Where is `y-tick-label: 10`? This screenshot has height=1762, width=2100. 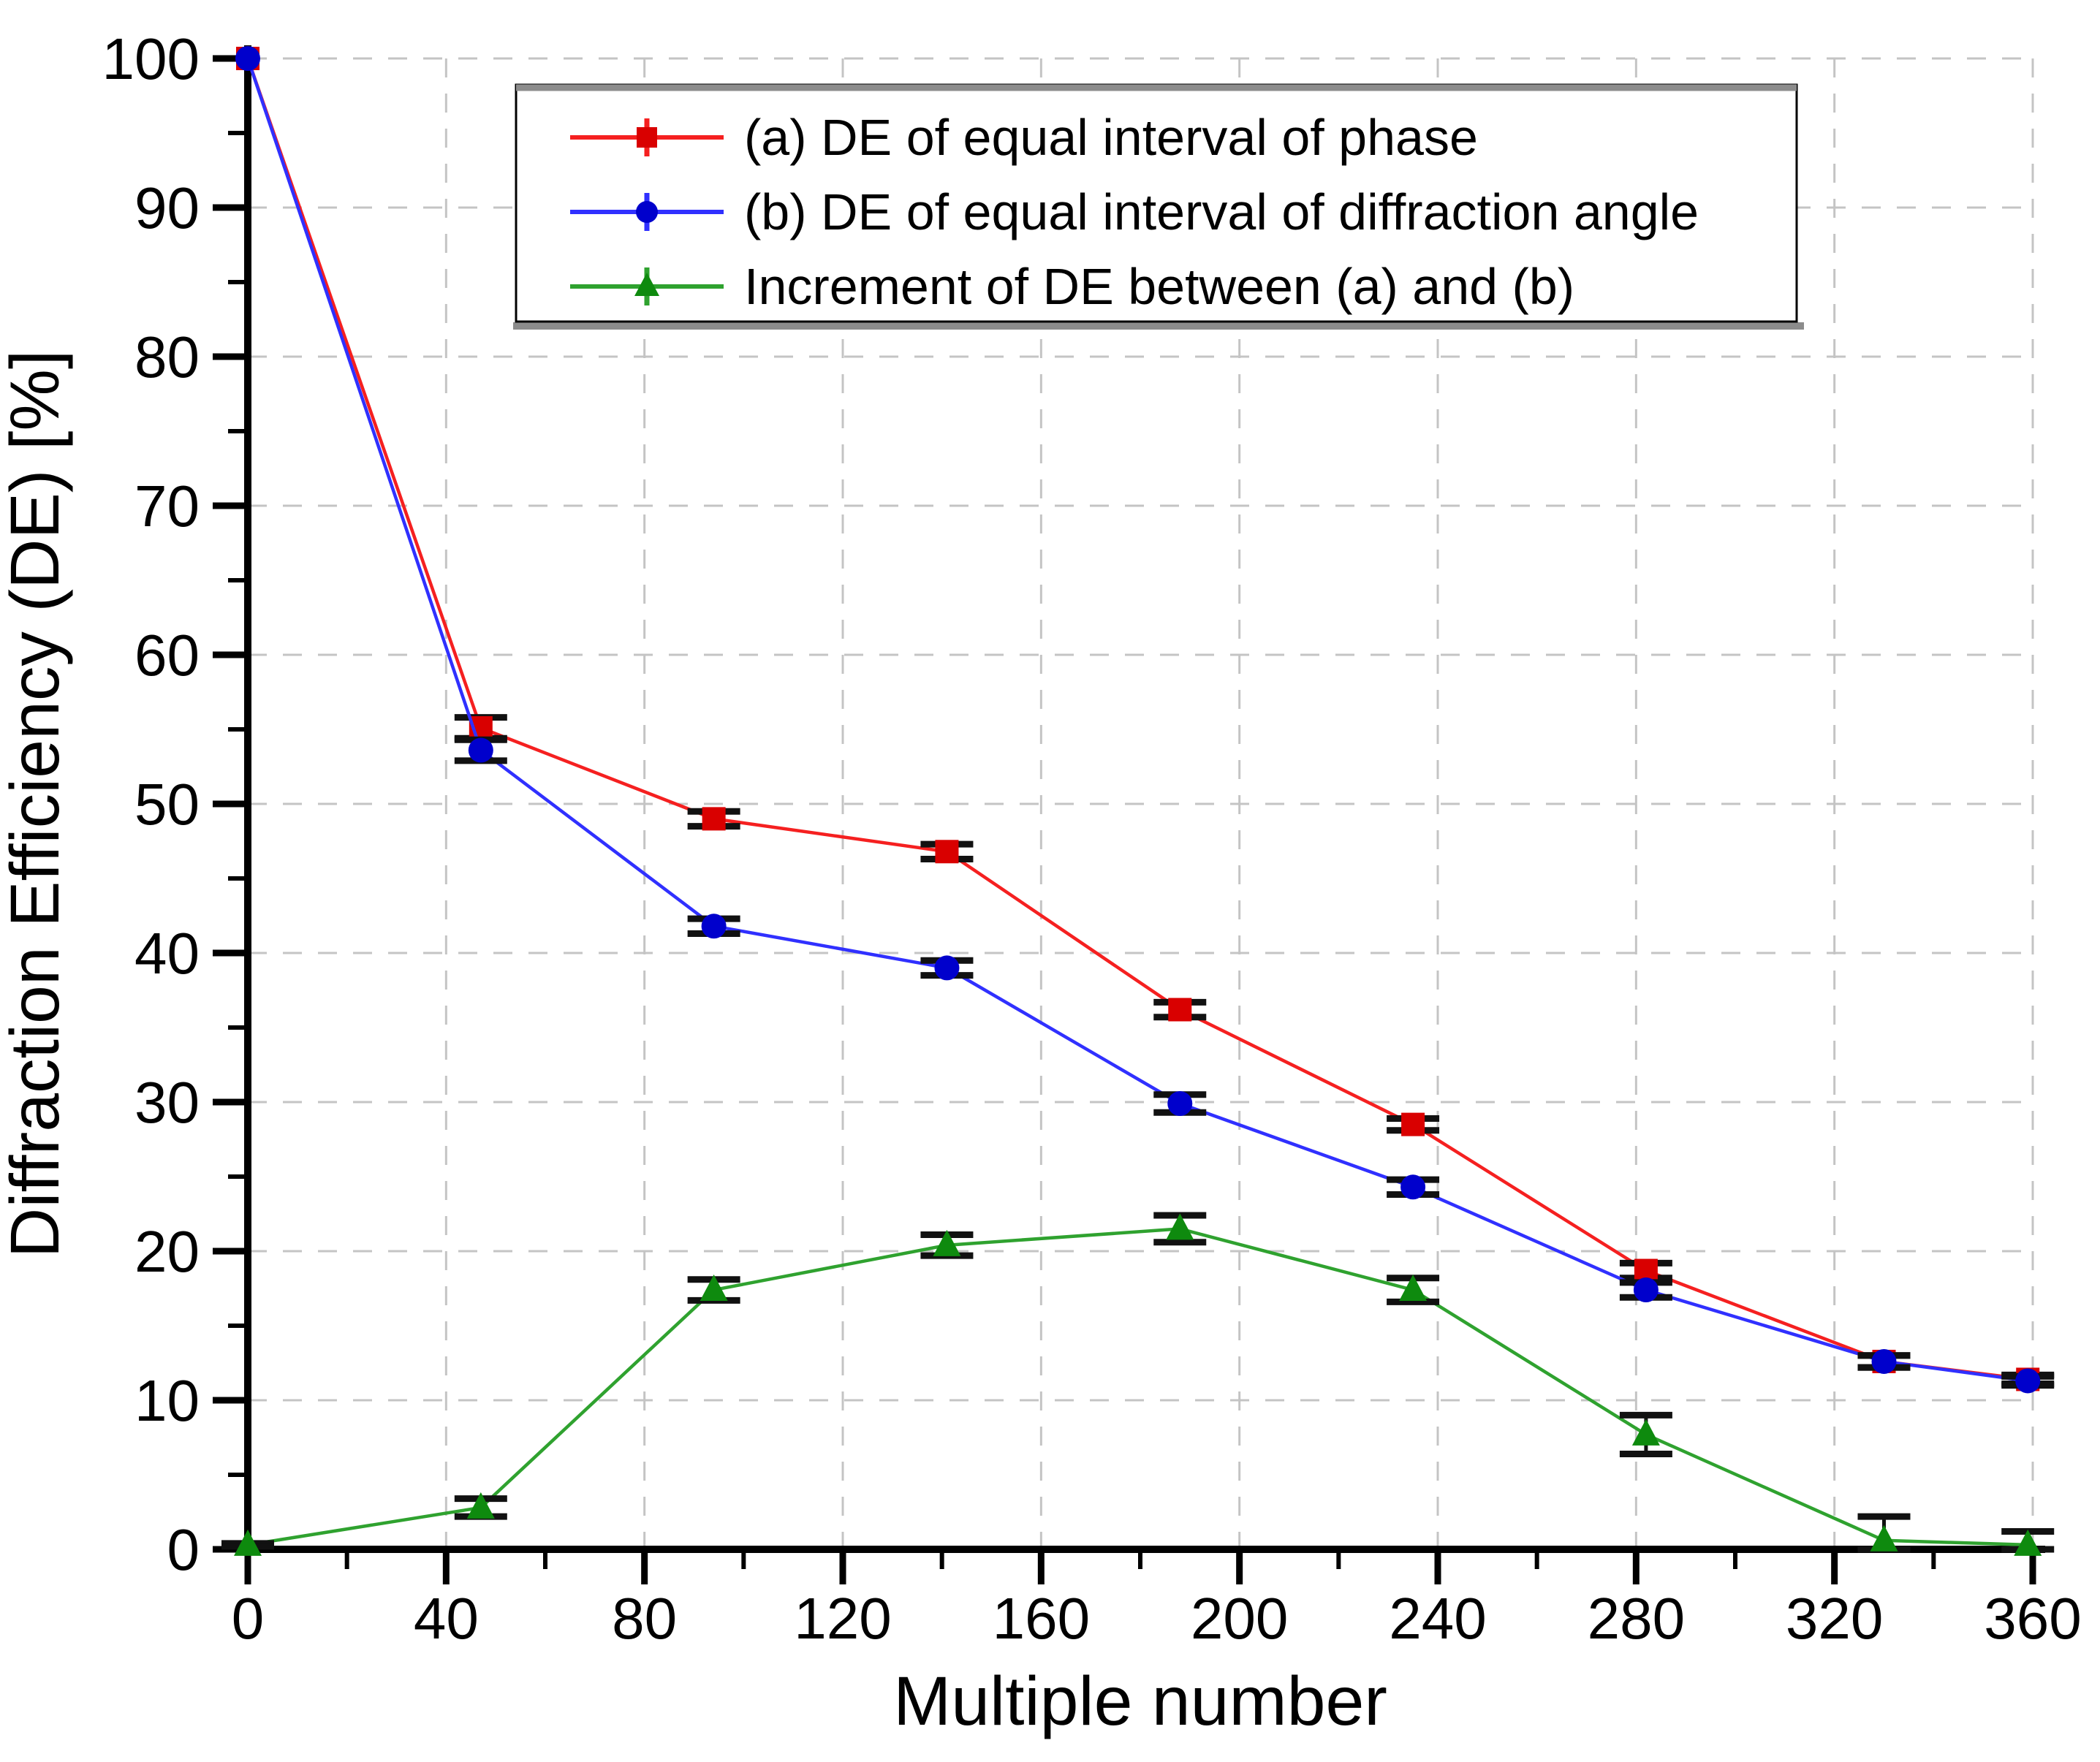 y-tick-label: 10 is located at coordinates (167, 1400).